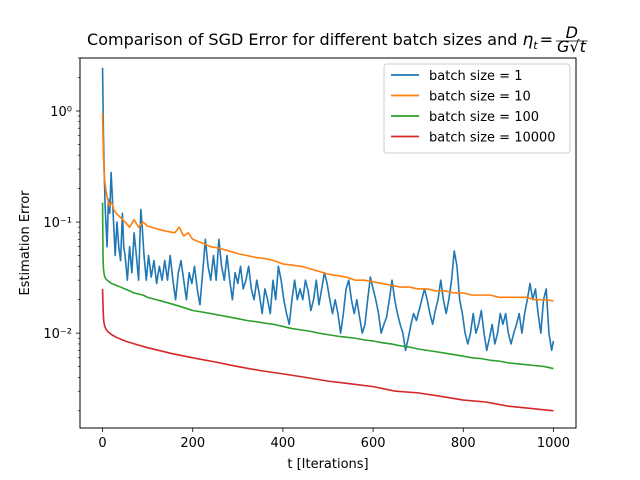 The width and height of the screenshot is (640, 480). What do you see at coordinates (535, 45) in the screenshot?
I see `title-eta-sub: t` at bounding box center [535, 45].